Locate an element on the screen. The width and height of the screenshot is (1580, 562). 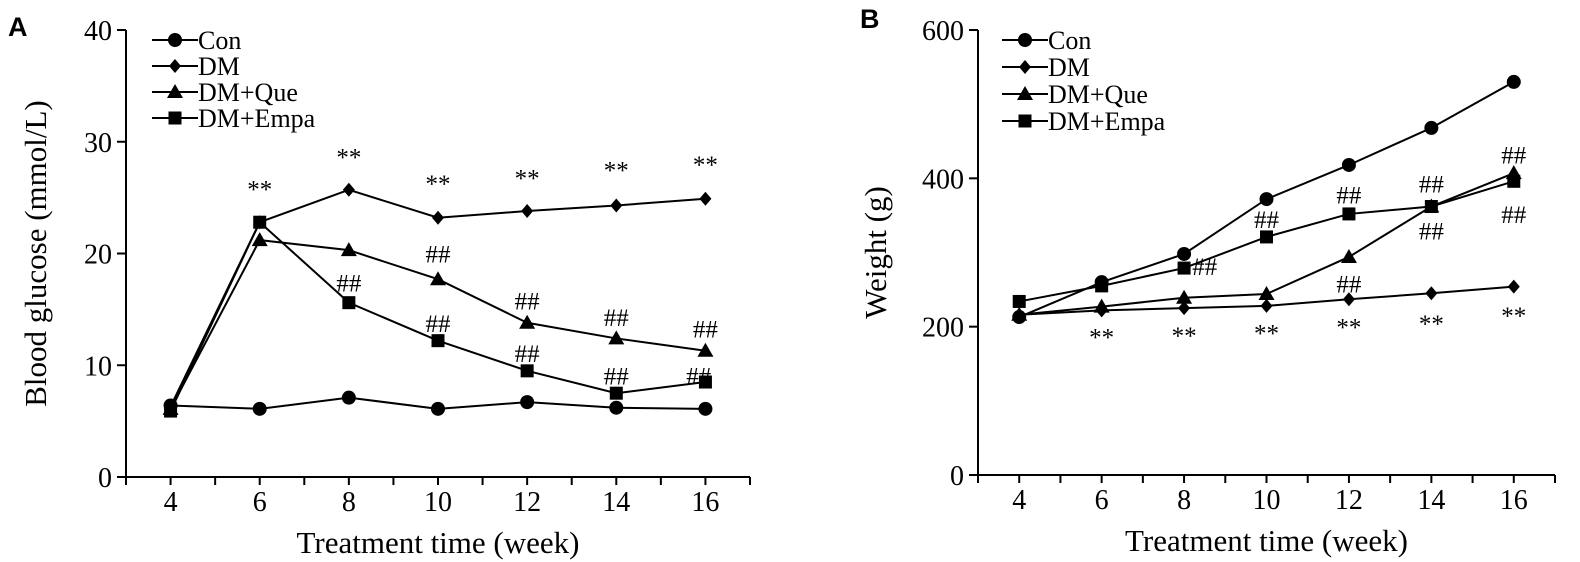
y-tick-label: 10 is located at coordinates (98, 366).